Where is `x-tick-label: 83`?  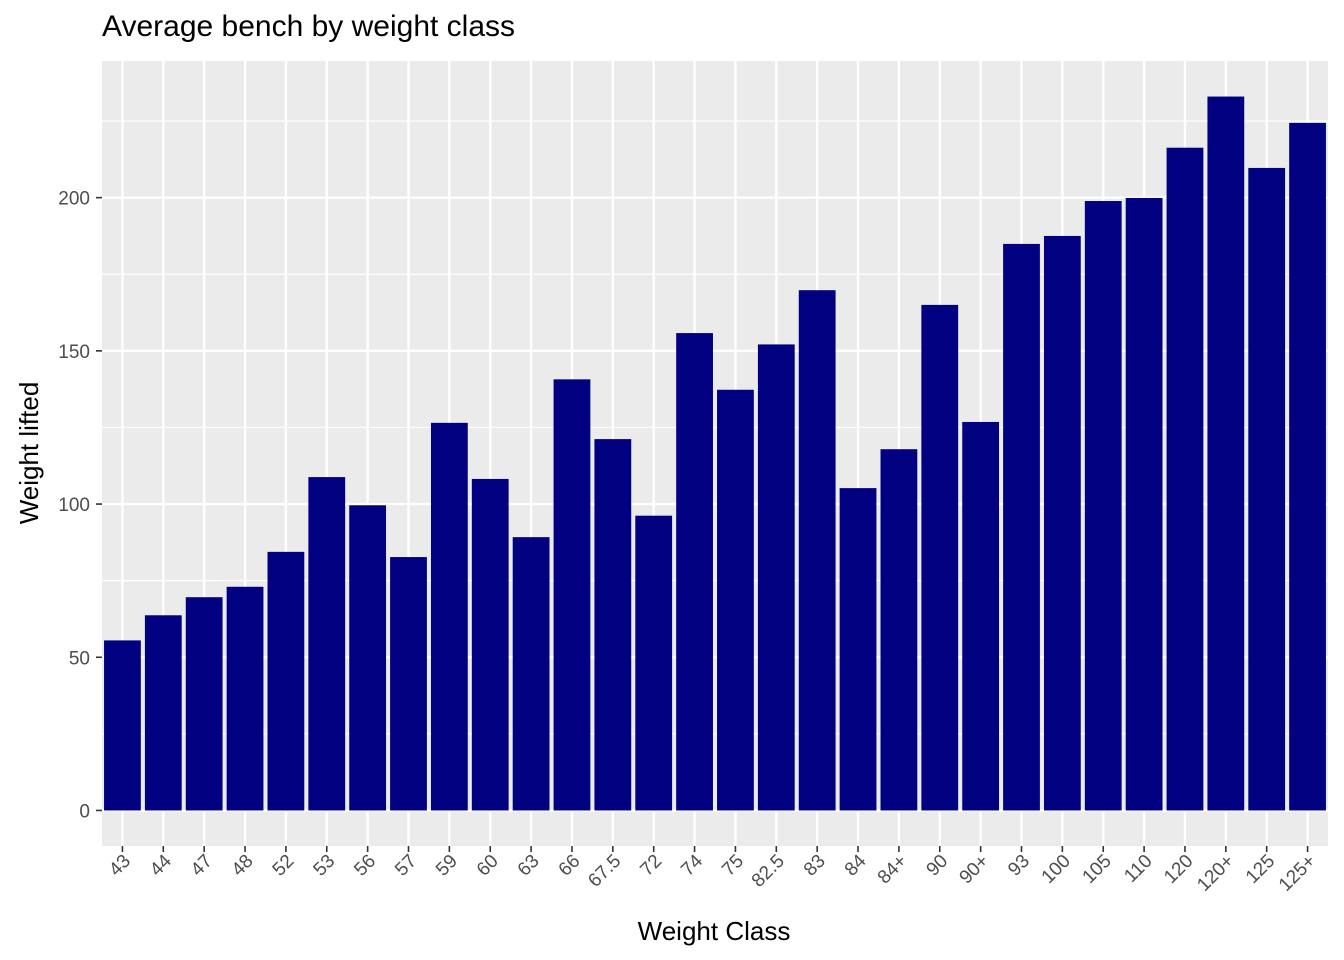
x-tick-label: 83 is located at coordinates (815, 866).